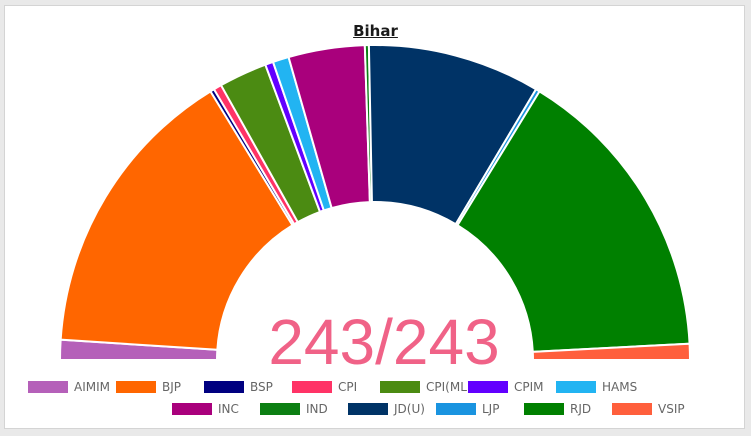 Image resolution: width=751 pixels, height=436 pixels. Describe the element at coordinates (611, 351) in the screenshot. I see `seat-arc-vsip` at that location.